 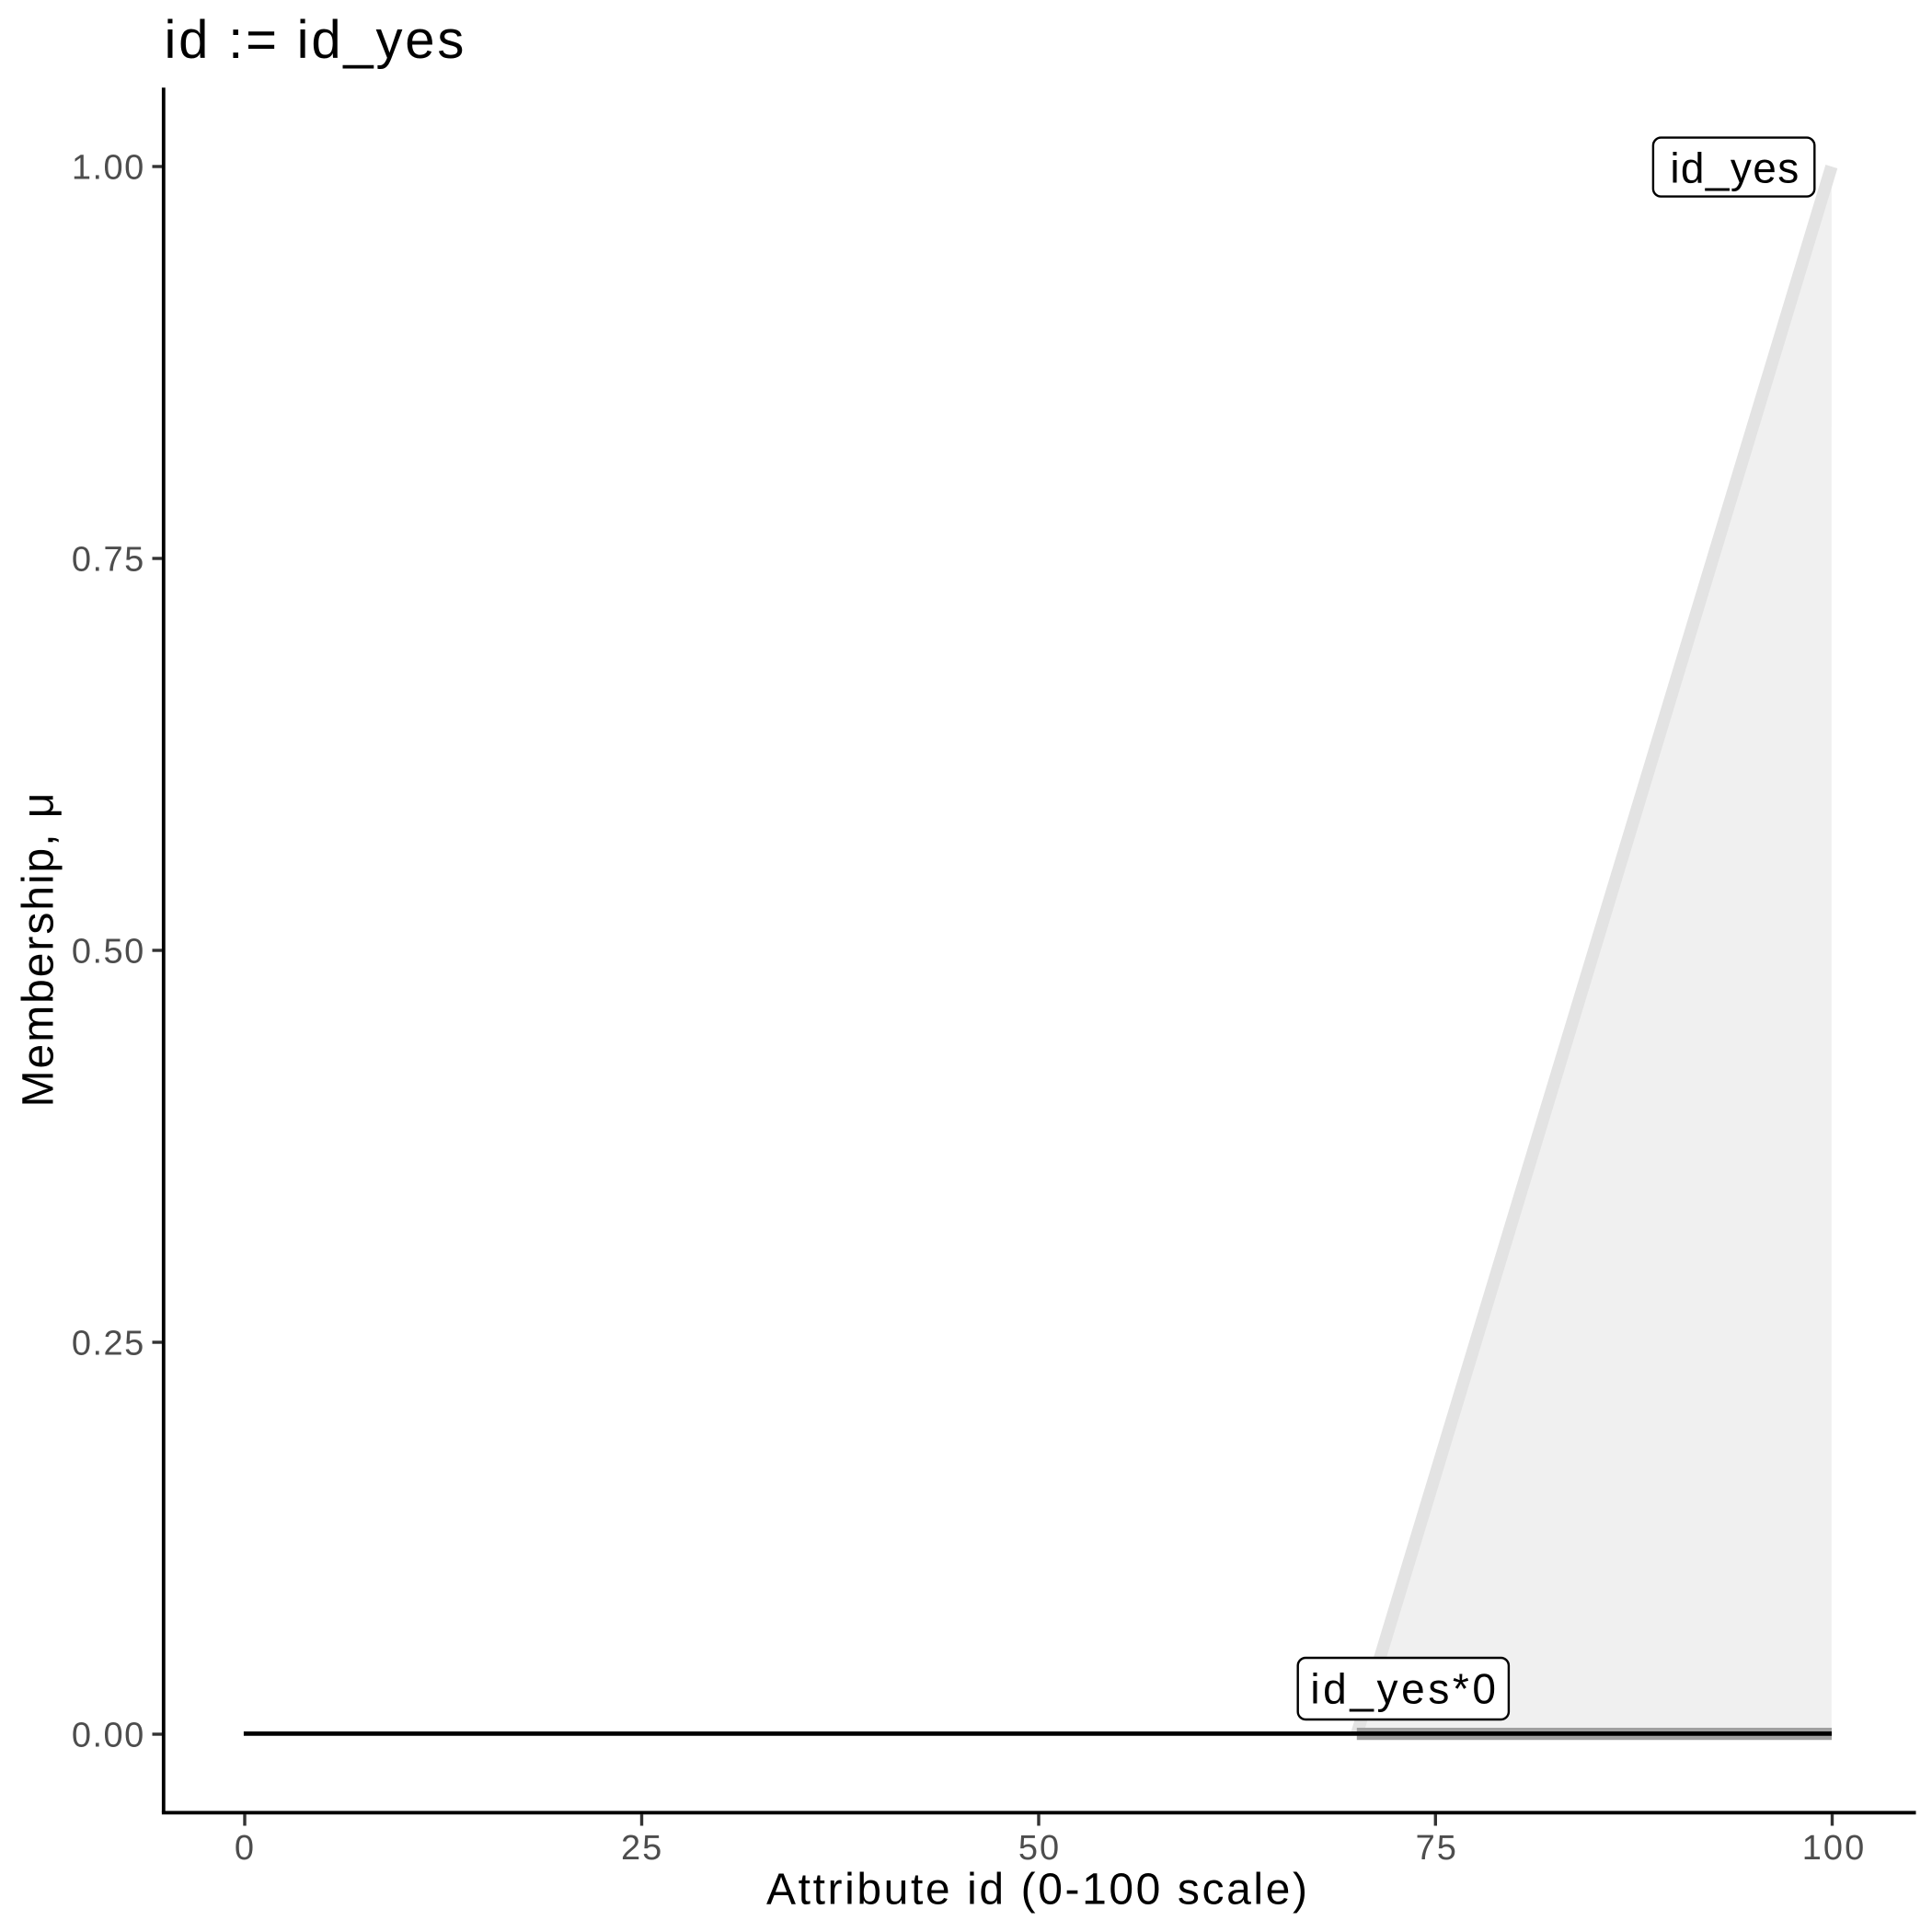 I want to click on svg-text: 1.00, so click(x=108, y=168).